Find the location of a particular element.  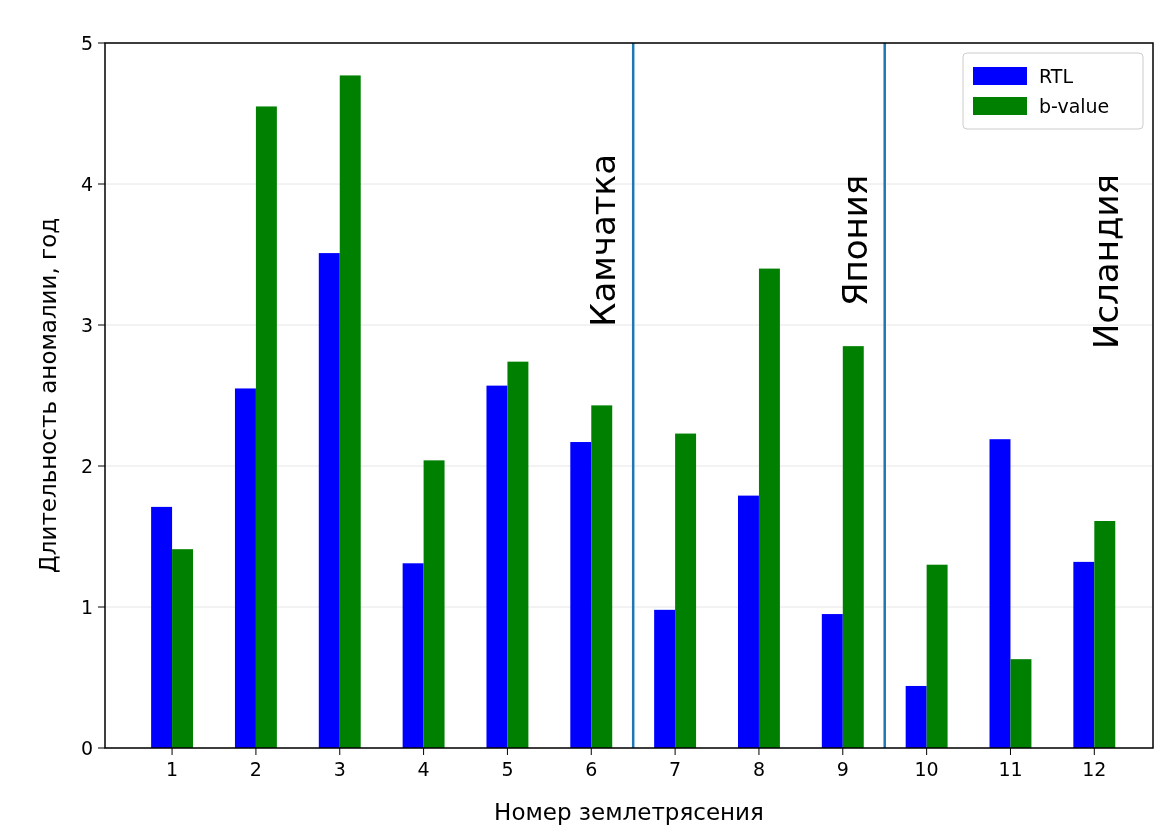

y-tick-label: 1 is located at coordinates (86, 607).